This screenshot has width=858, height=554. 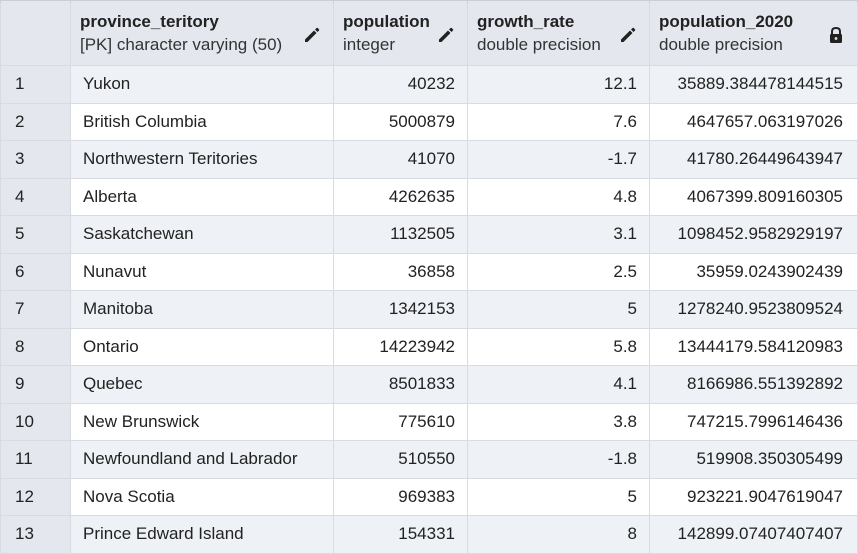 What do you see at coordinates (35, 421) in the screenshot?
I see `row-number: 10` at bounding box center [35, 421].